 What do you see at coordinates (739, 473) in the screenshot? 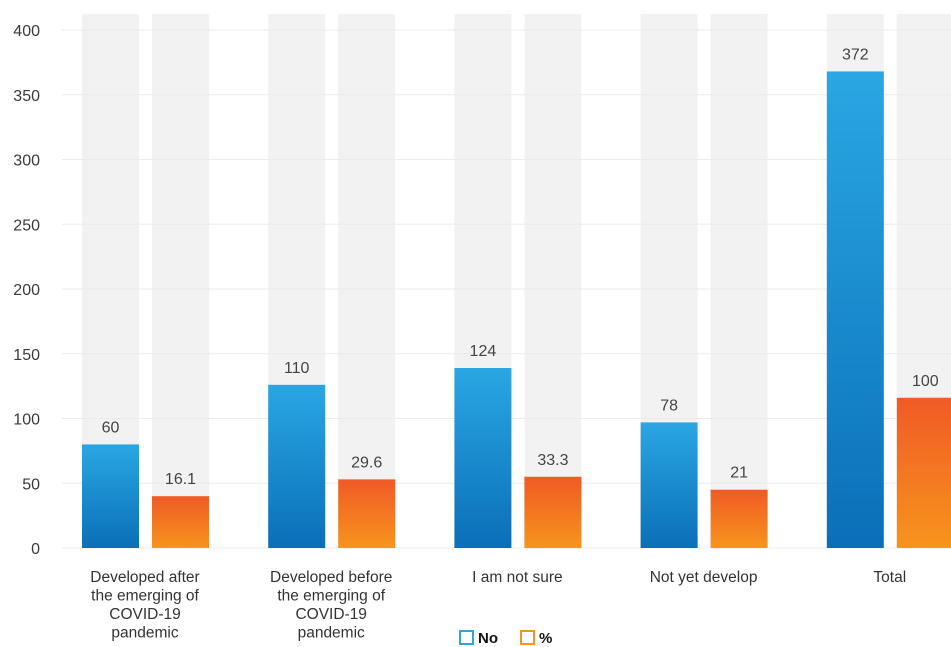
I see `data-label: 21` at bounding box center [739, 473].